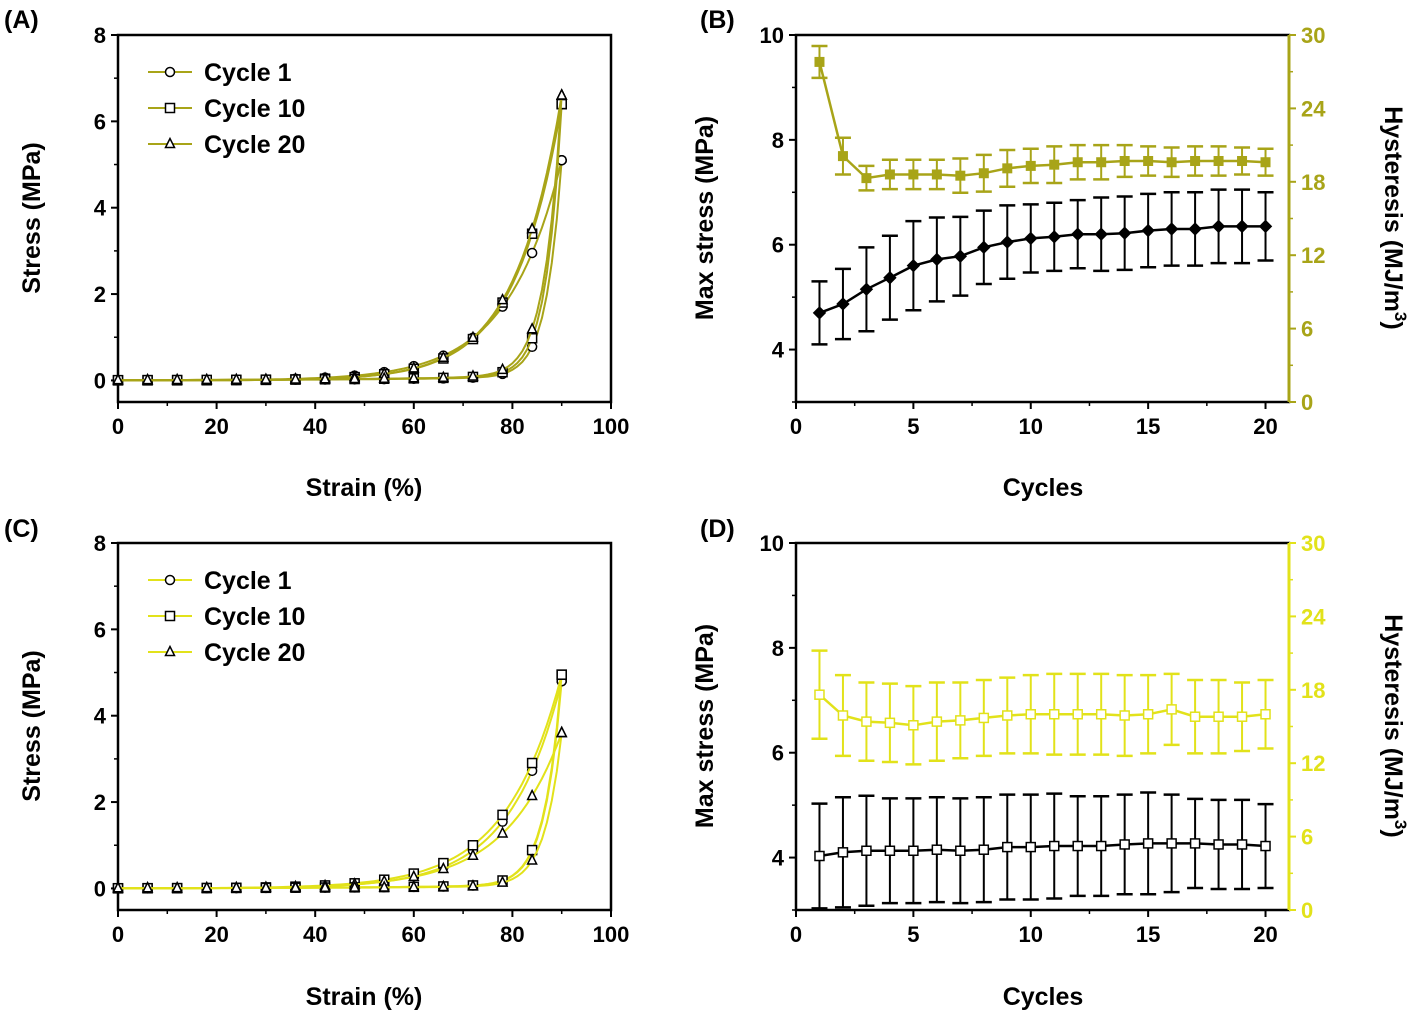 This screenshot has width=1418, height=1018. Describe the element at coordinates (100, 294) in the screenshot. I see `y-tick-label: 2` at that location.